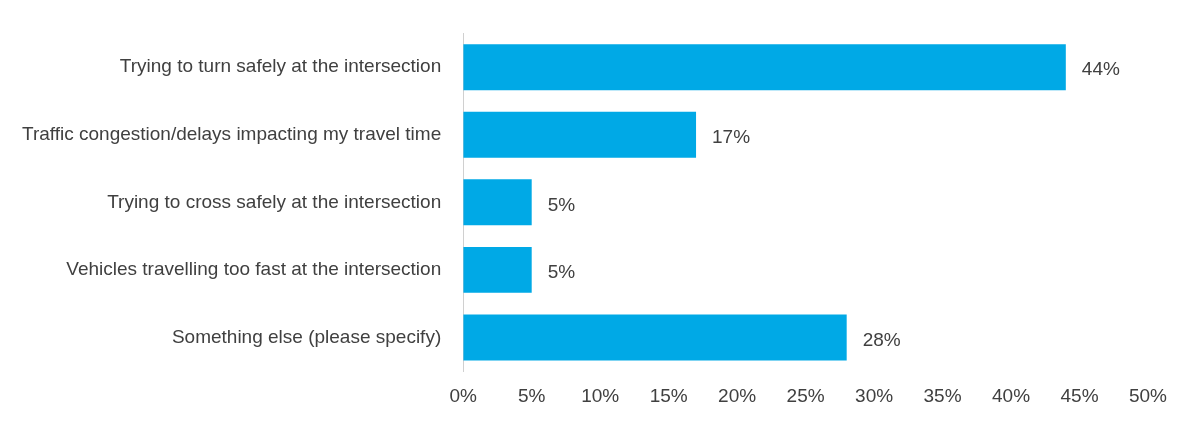  I want to click on data-label: 28%, so click(881, 339).